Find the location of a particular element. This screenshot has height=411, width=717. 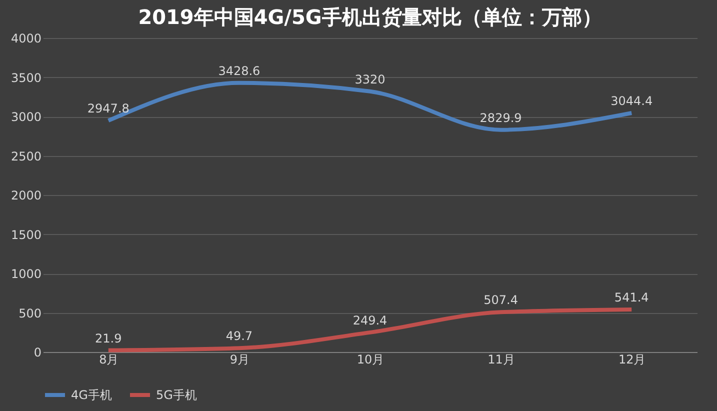

x-tick-label: 10月 is located at coordinates (370, 359).